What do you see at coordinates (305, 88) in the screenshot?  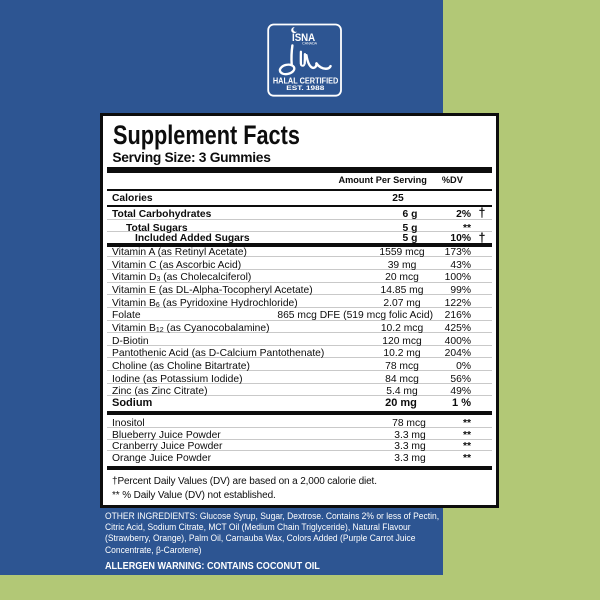 I see `svg-text: EST. 1988` at bounding box center [305, 88].